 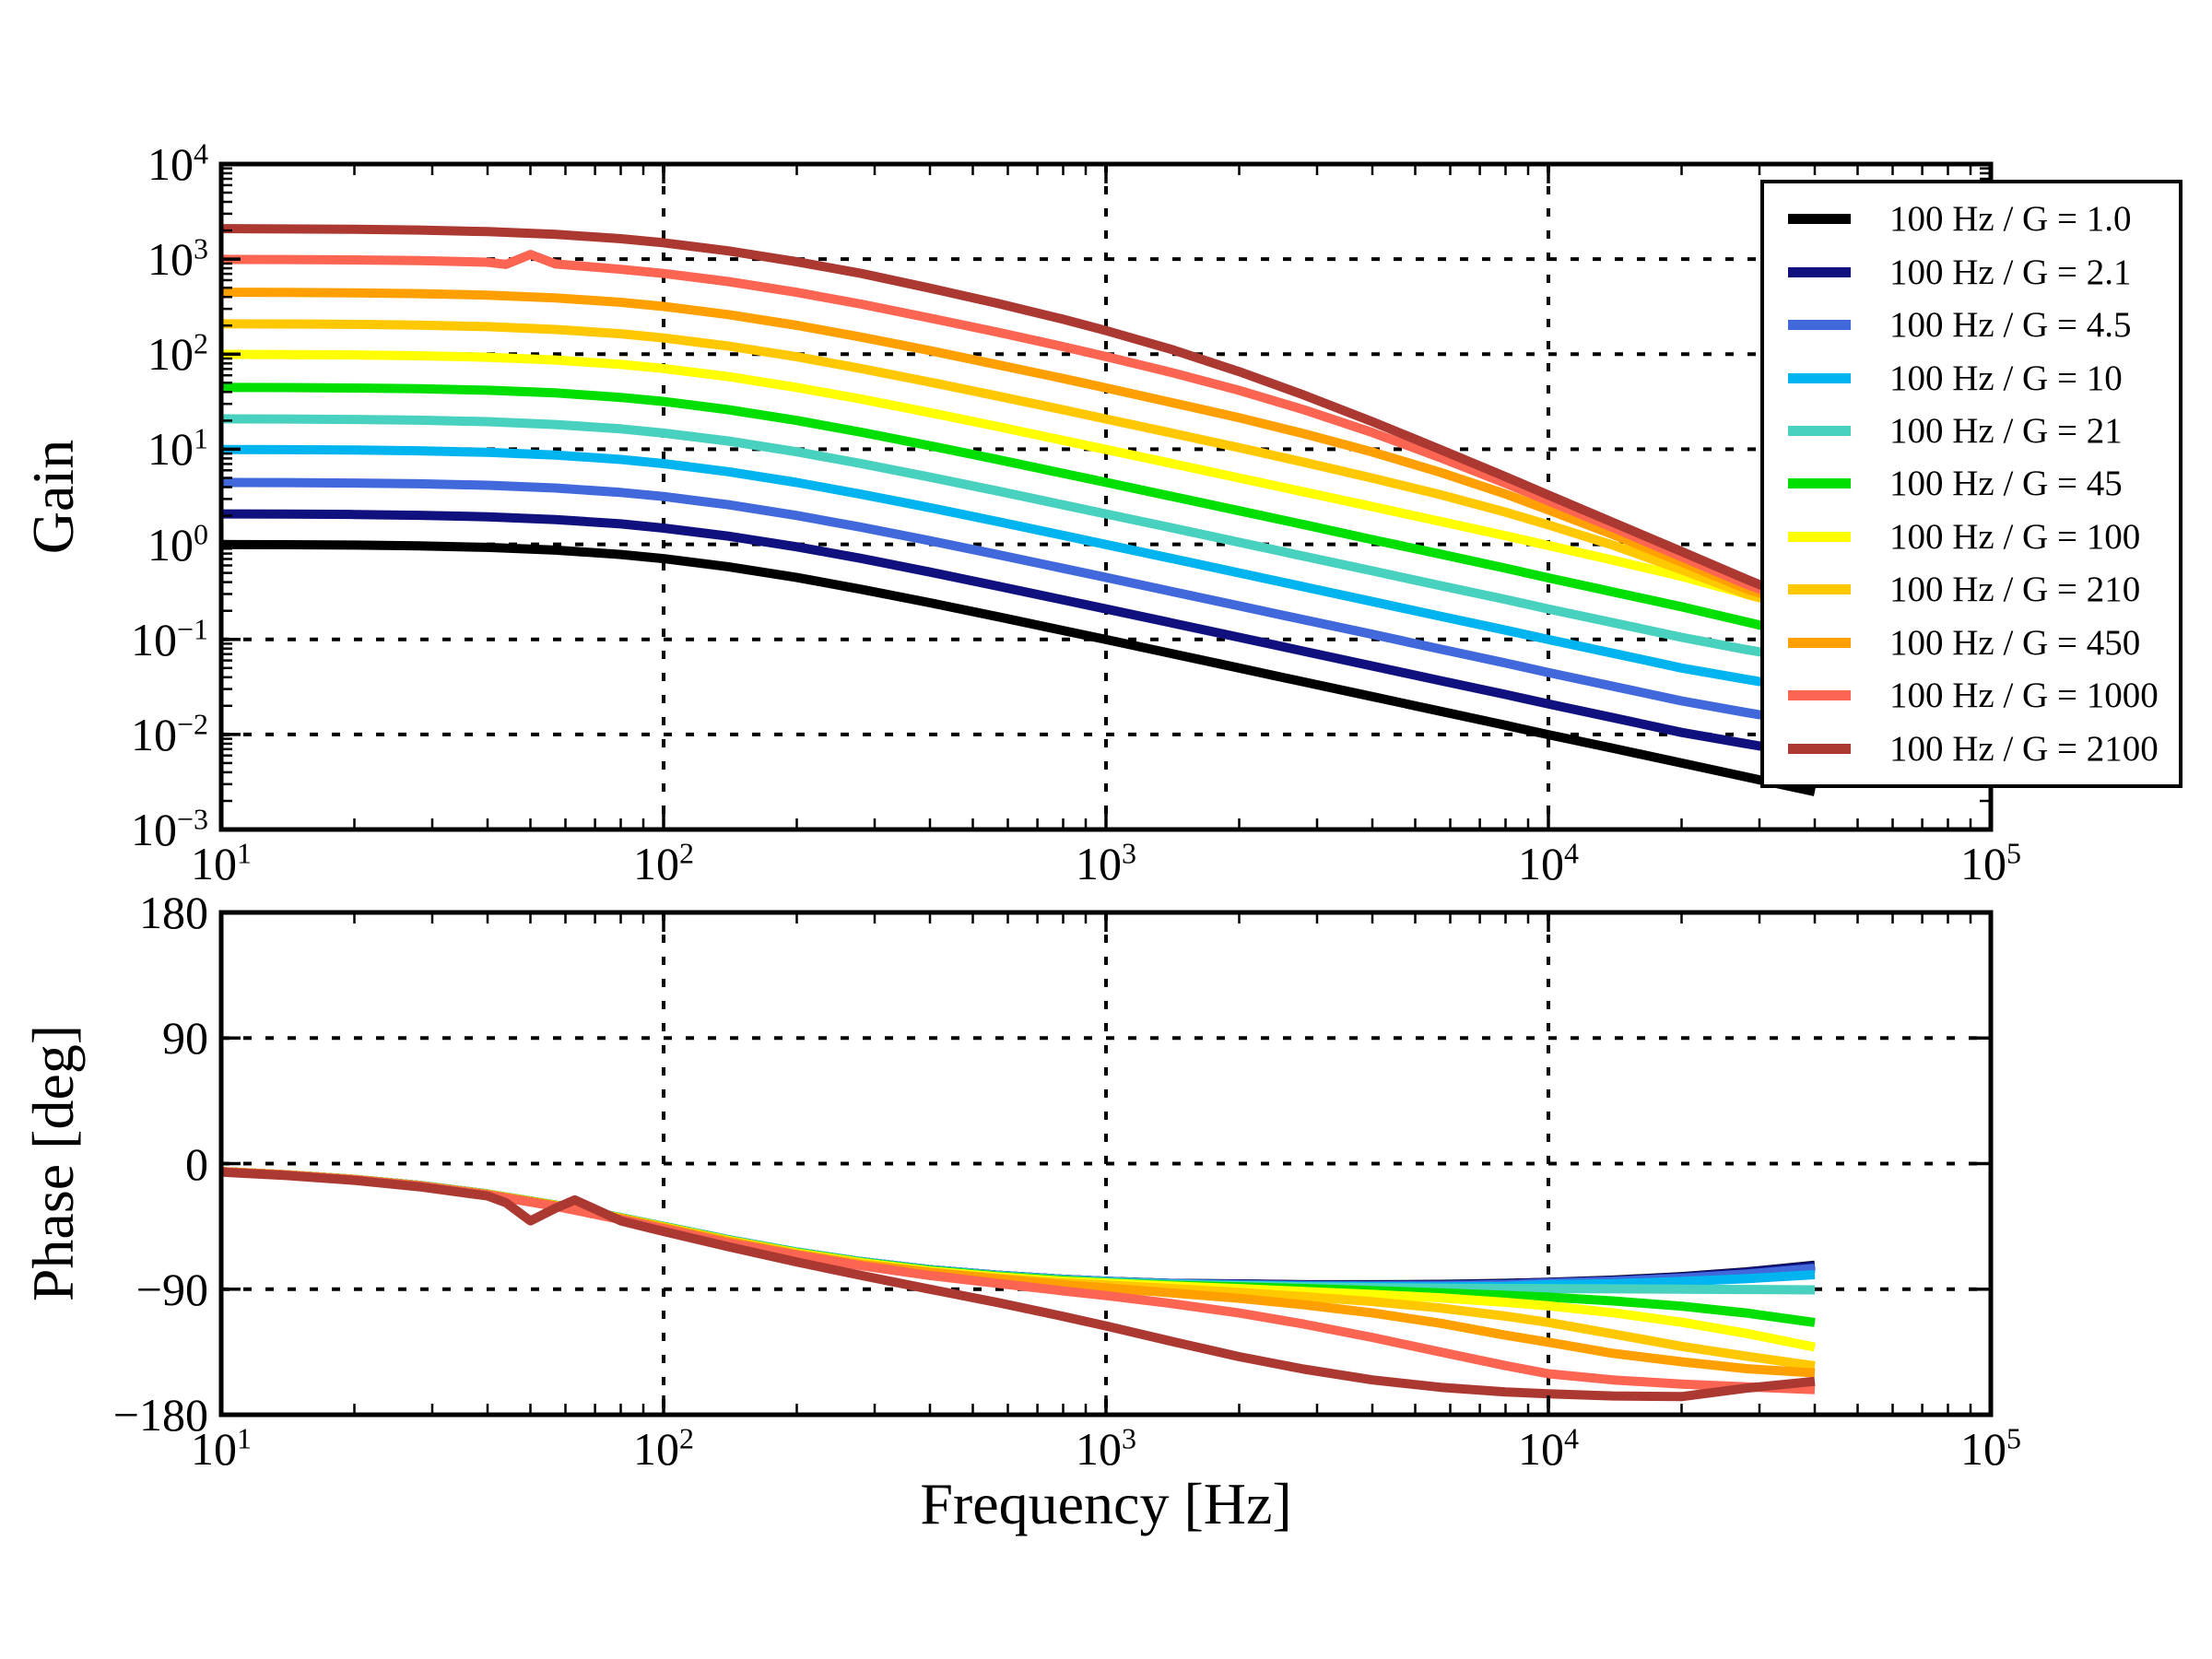 What do you see at coordinates (169, 733) in the screenshot?
I see `gain-y-tick-label: 10⁻²` at bounding box center [169, 733].